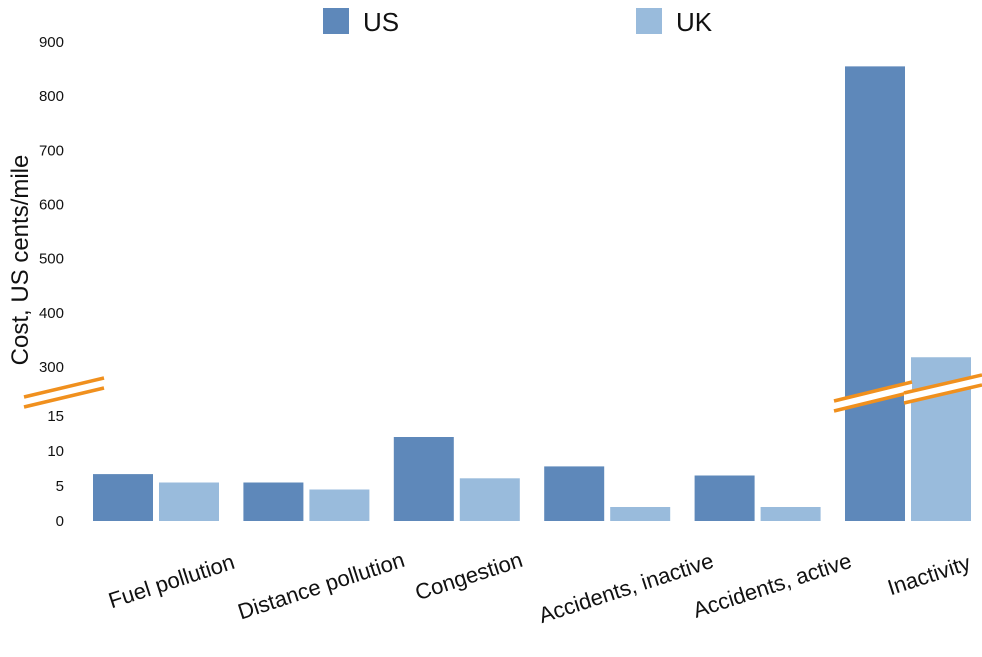 This screenshot has height=657, width=982. I want to click on y-tick-label: 700, so click(51, 150).